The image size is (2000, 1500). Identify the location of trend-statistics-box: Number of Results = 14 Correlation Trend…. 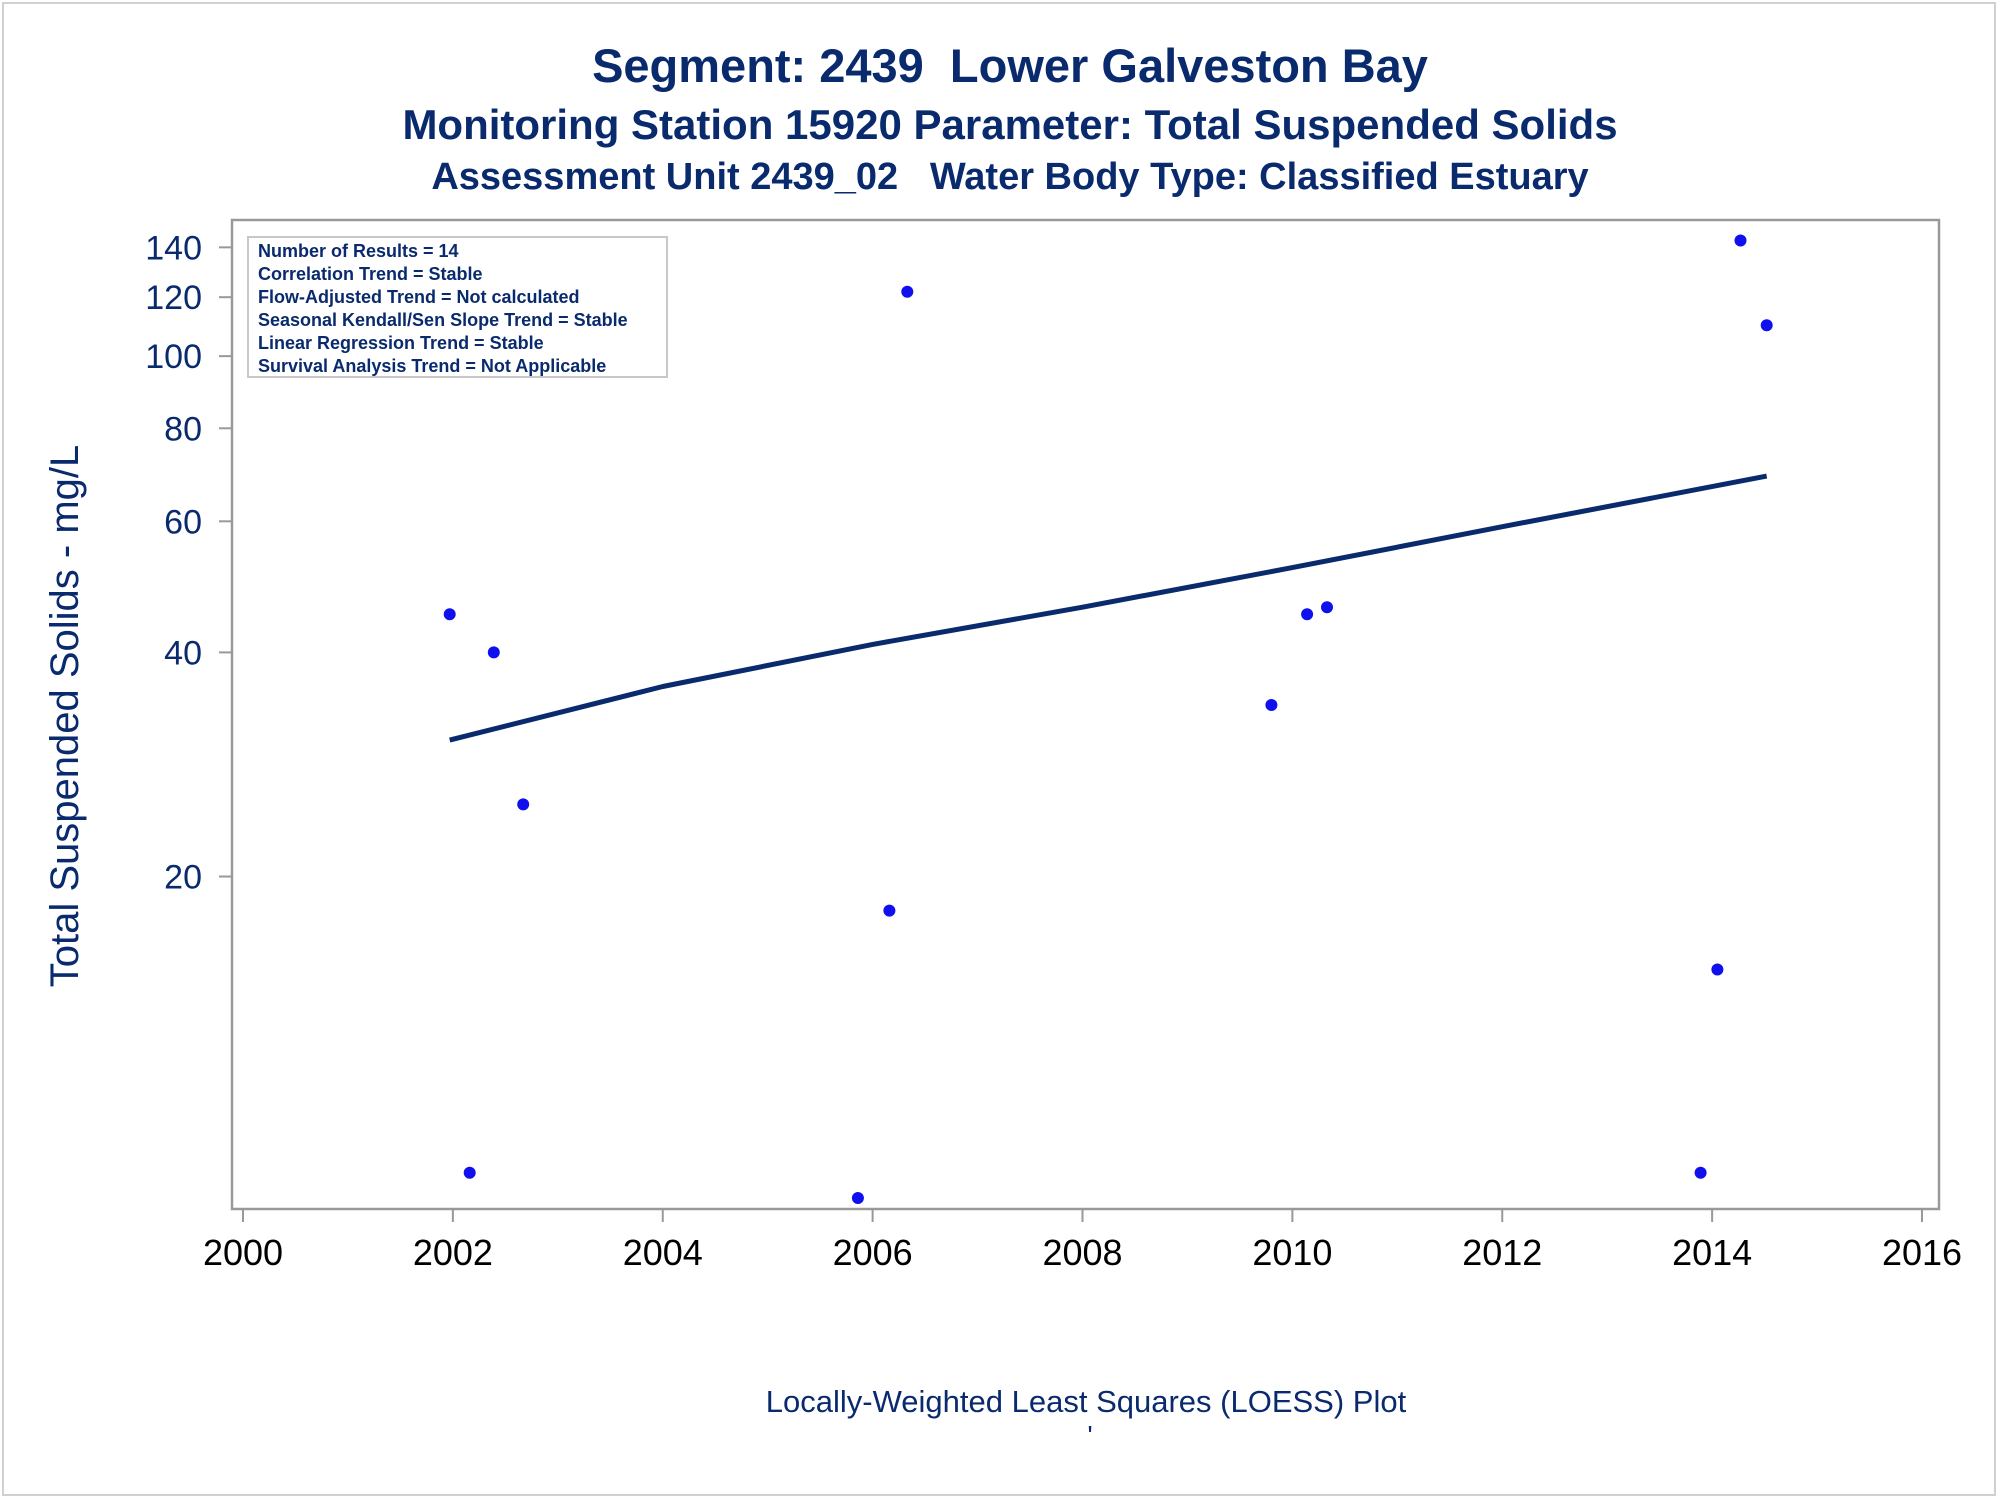
(457, 307).